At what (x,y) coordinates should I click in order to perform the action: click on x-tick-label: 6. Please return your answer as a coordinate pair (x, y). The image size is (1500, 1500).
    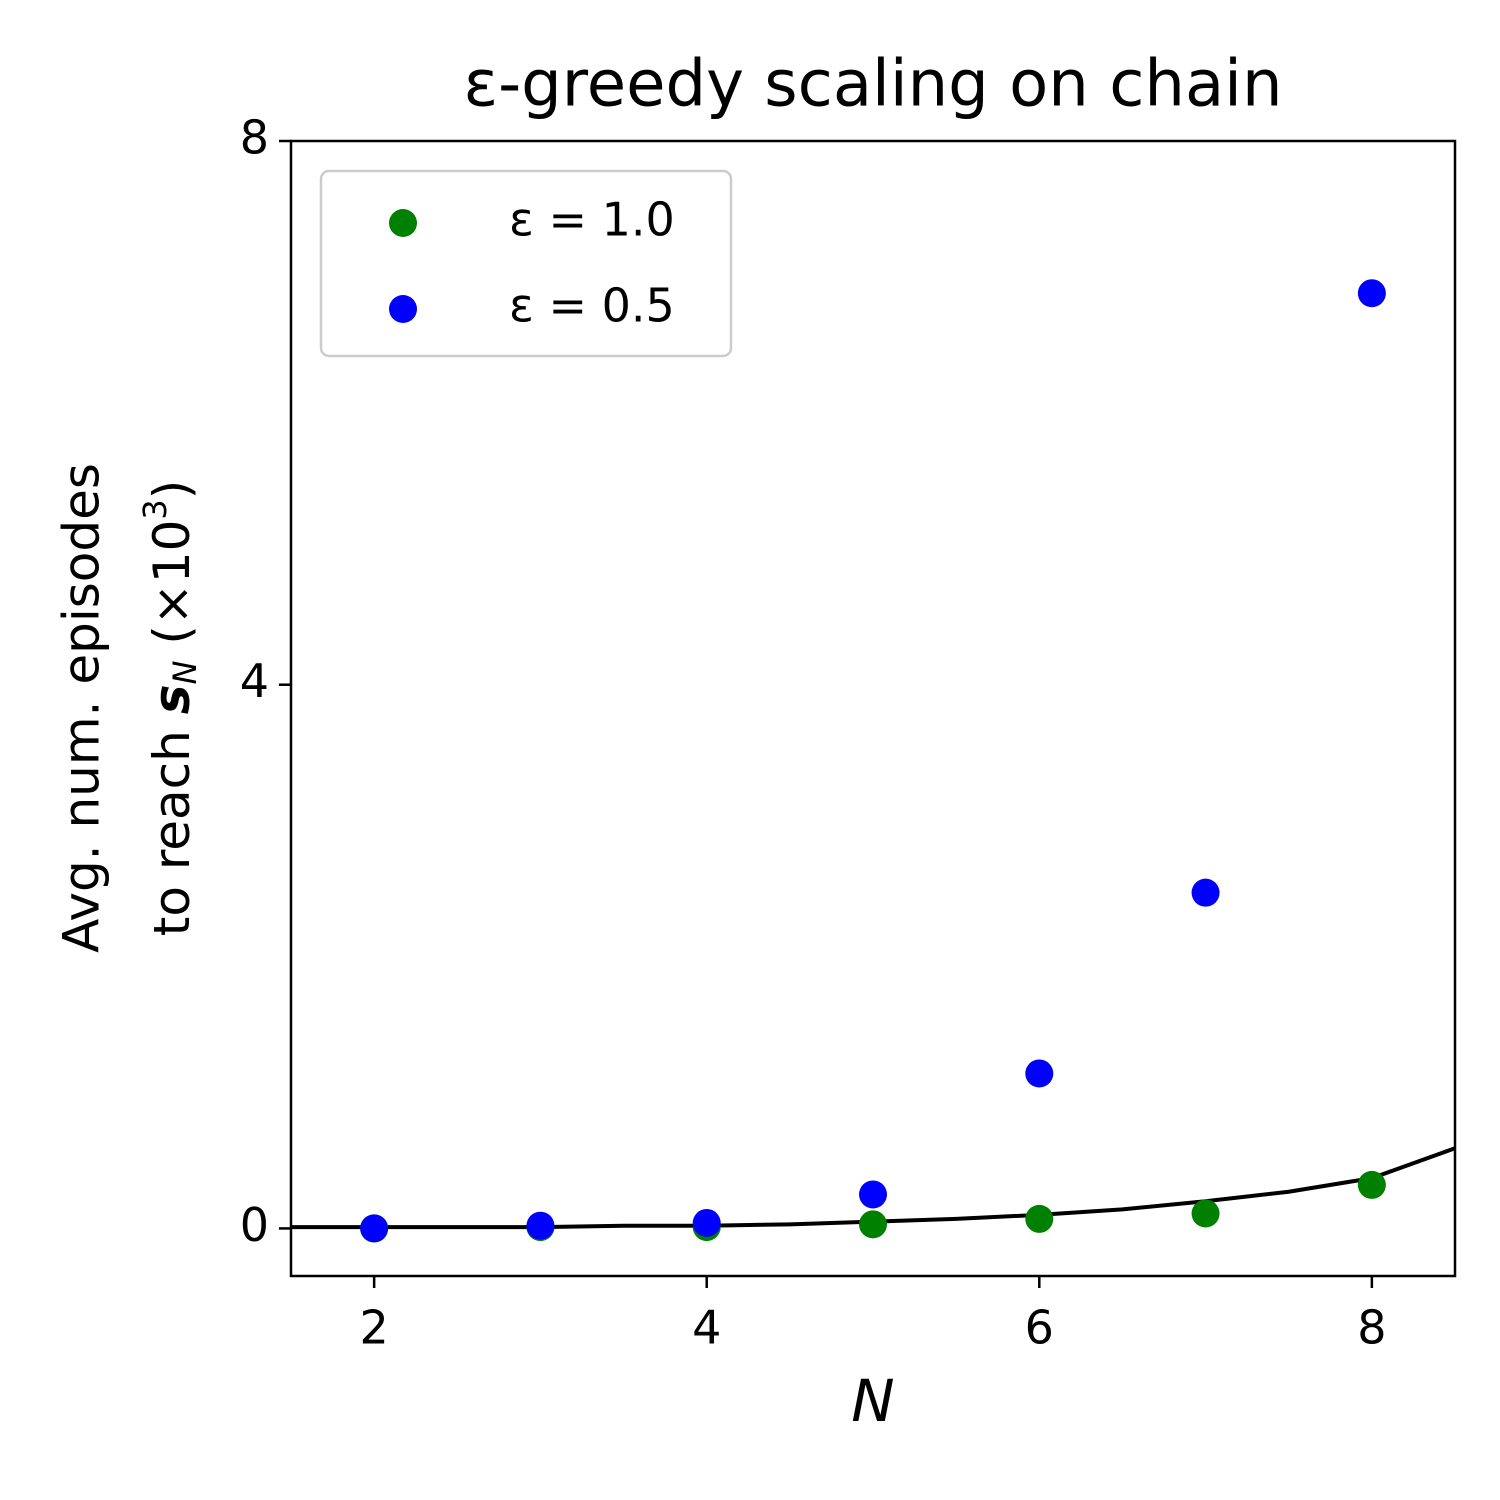
    Looking at the image, I should click on (1039, 1328).